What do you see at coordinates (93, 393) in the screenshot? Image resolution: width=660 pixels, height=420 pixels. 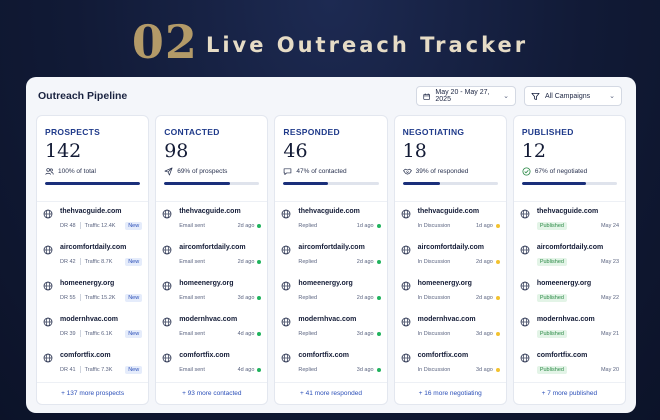 I see `show-more-link: + 137 more prospects` at bounding box center [93, 393].